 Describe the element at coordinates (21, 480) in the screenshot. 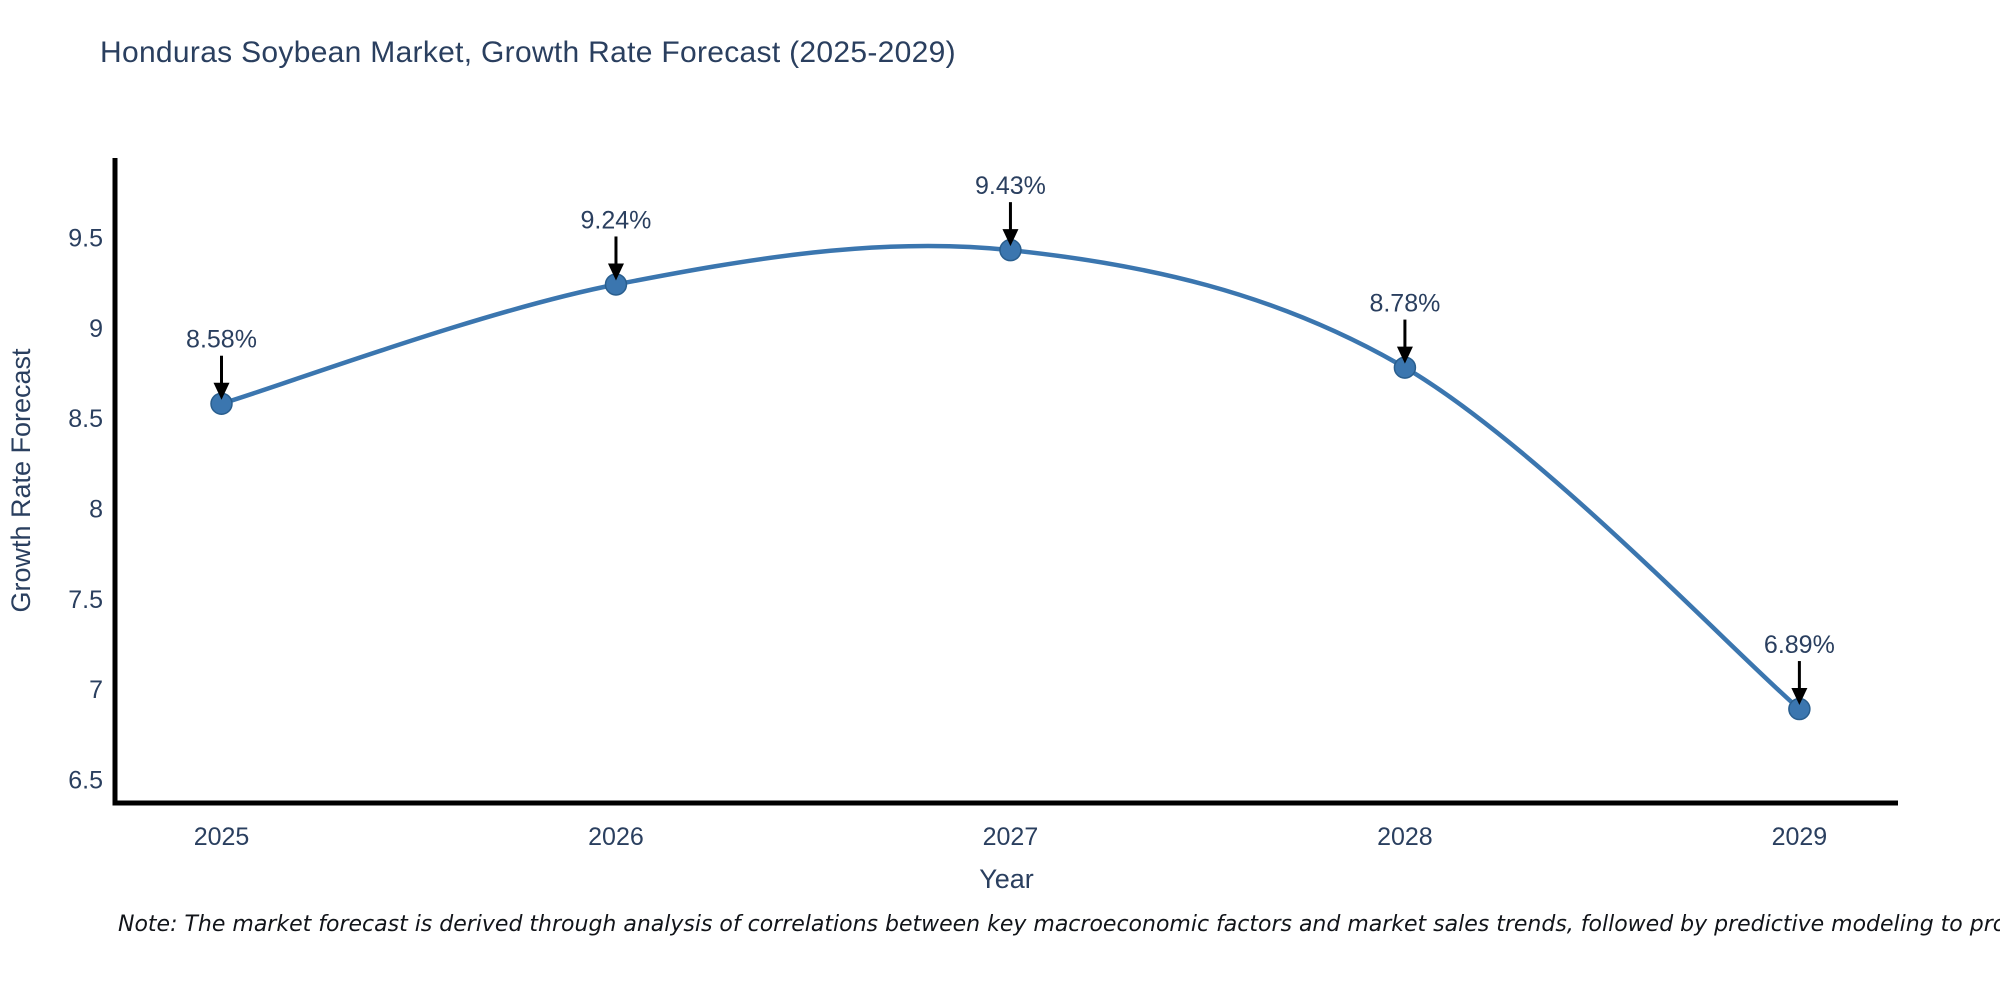

I see `y-axis-title: Growth Rate Forecast` at that location.